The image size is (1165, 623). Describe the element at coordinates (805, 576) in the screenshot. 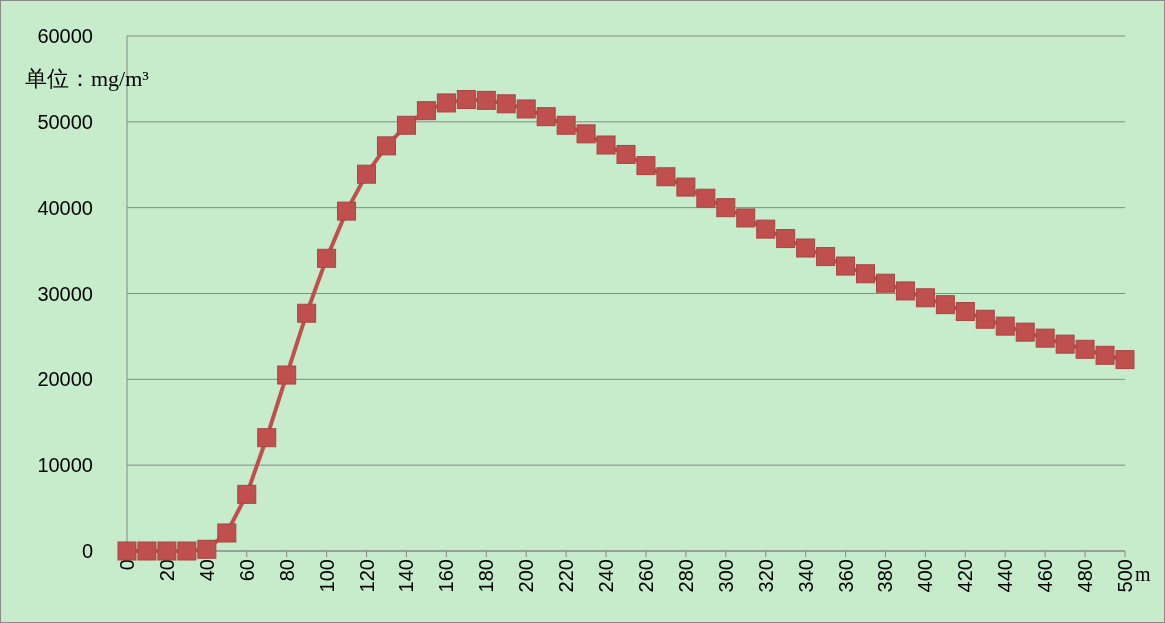

I see `x-tick-label: 340` at that location.